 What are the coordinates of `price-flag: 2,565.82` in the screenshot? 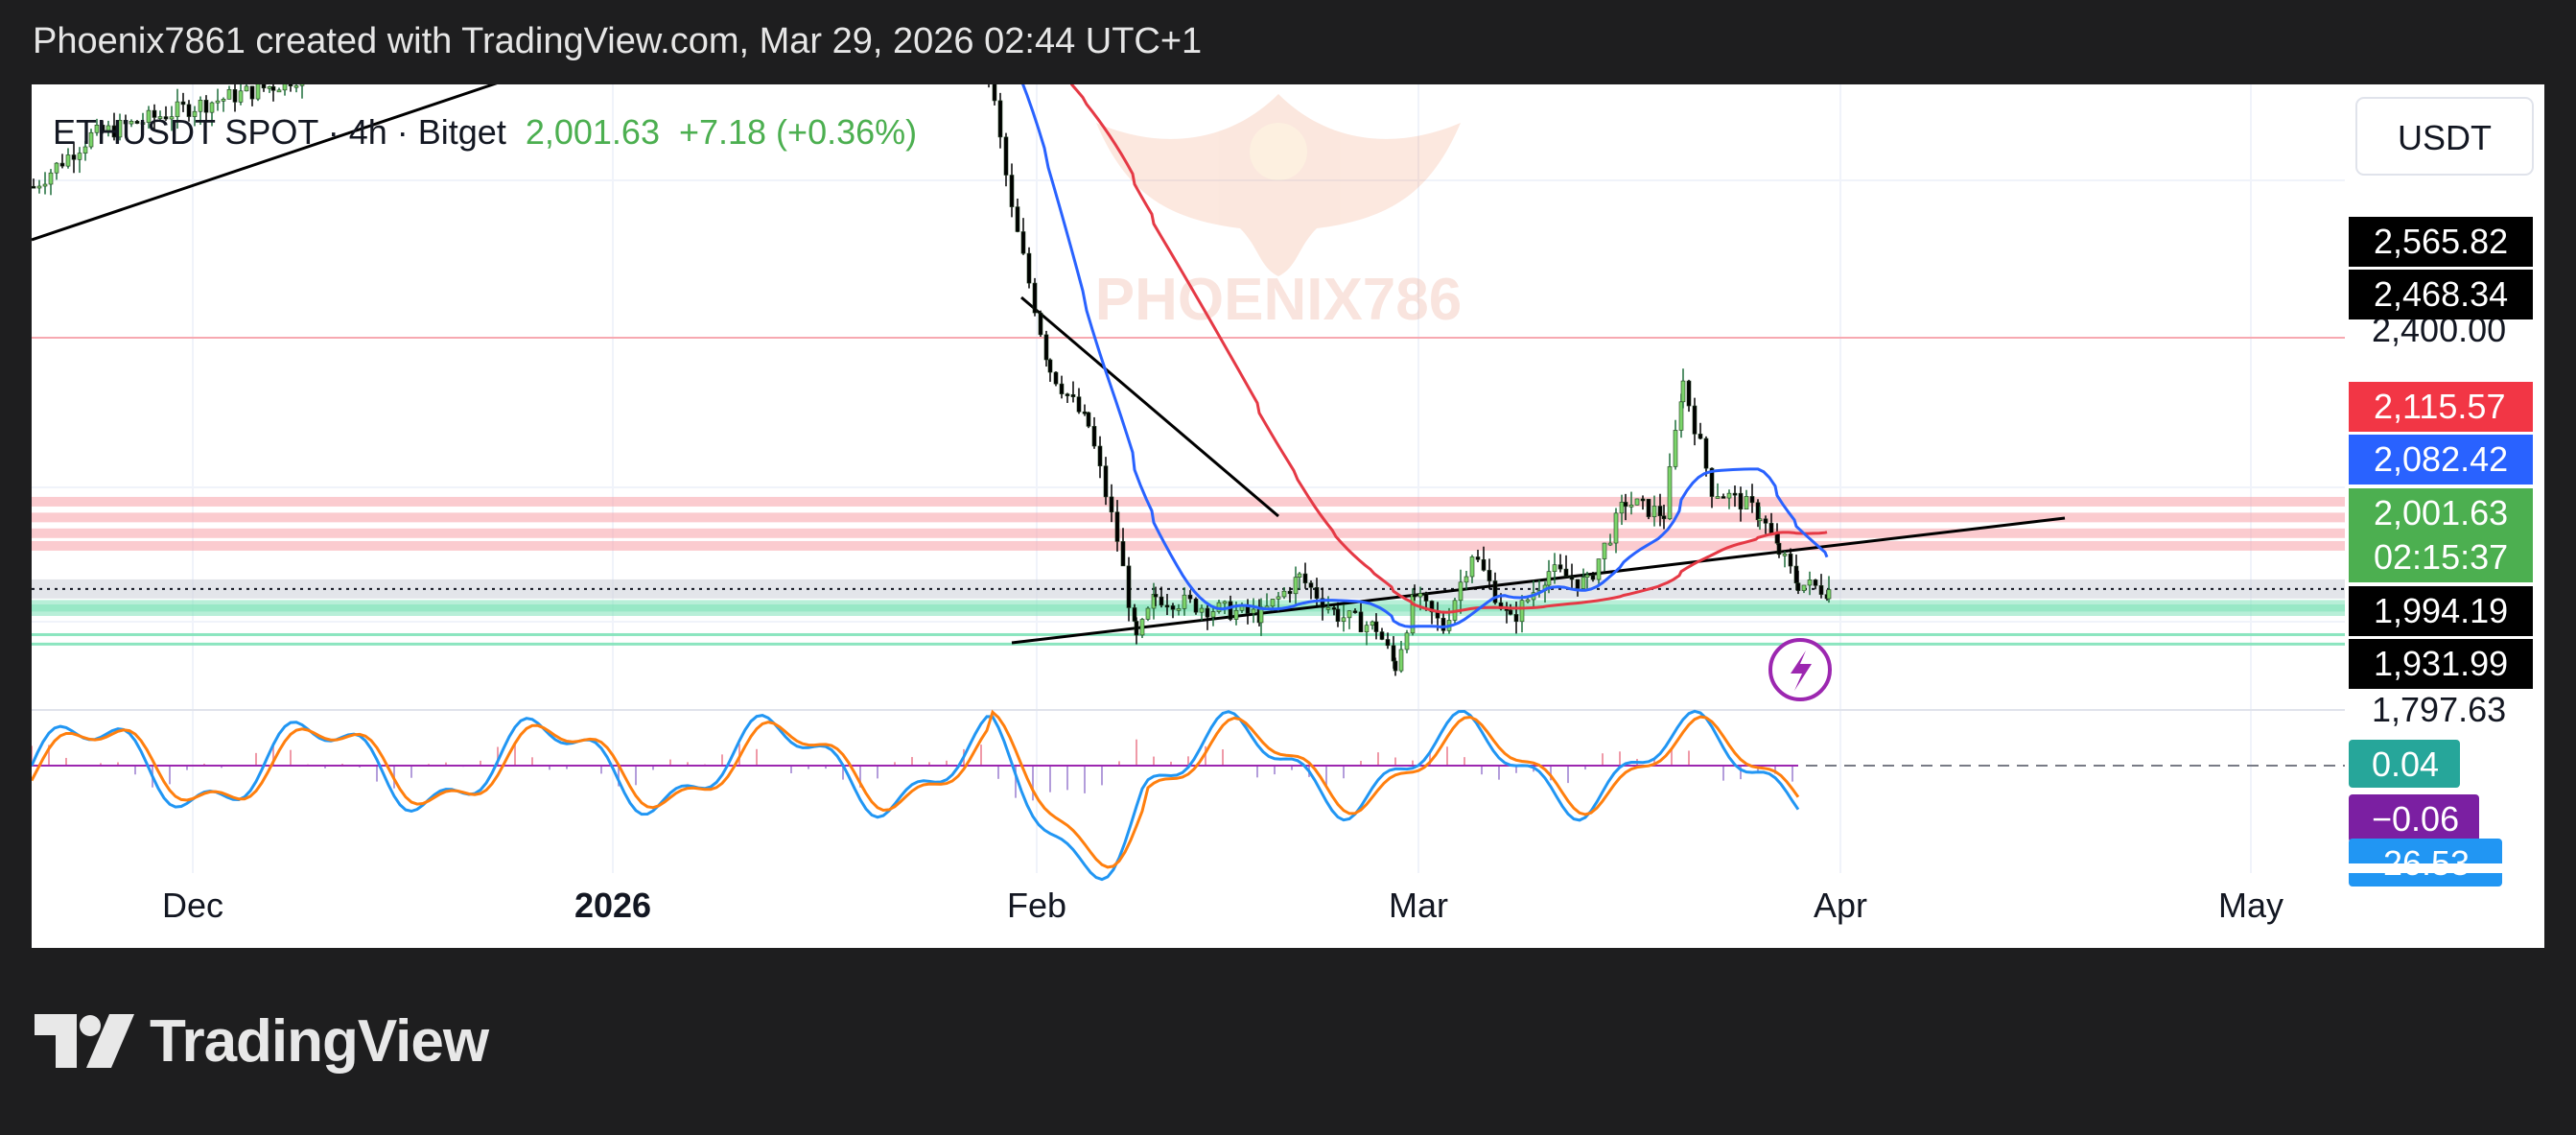 It's located at (2441, 242).